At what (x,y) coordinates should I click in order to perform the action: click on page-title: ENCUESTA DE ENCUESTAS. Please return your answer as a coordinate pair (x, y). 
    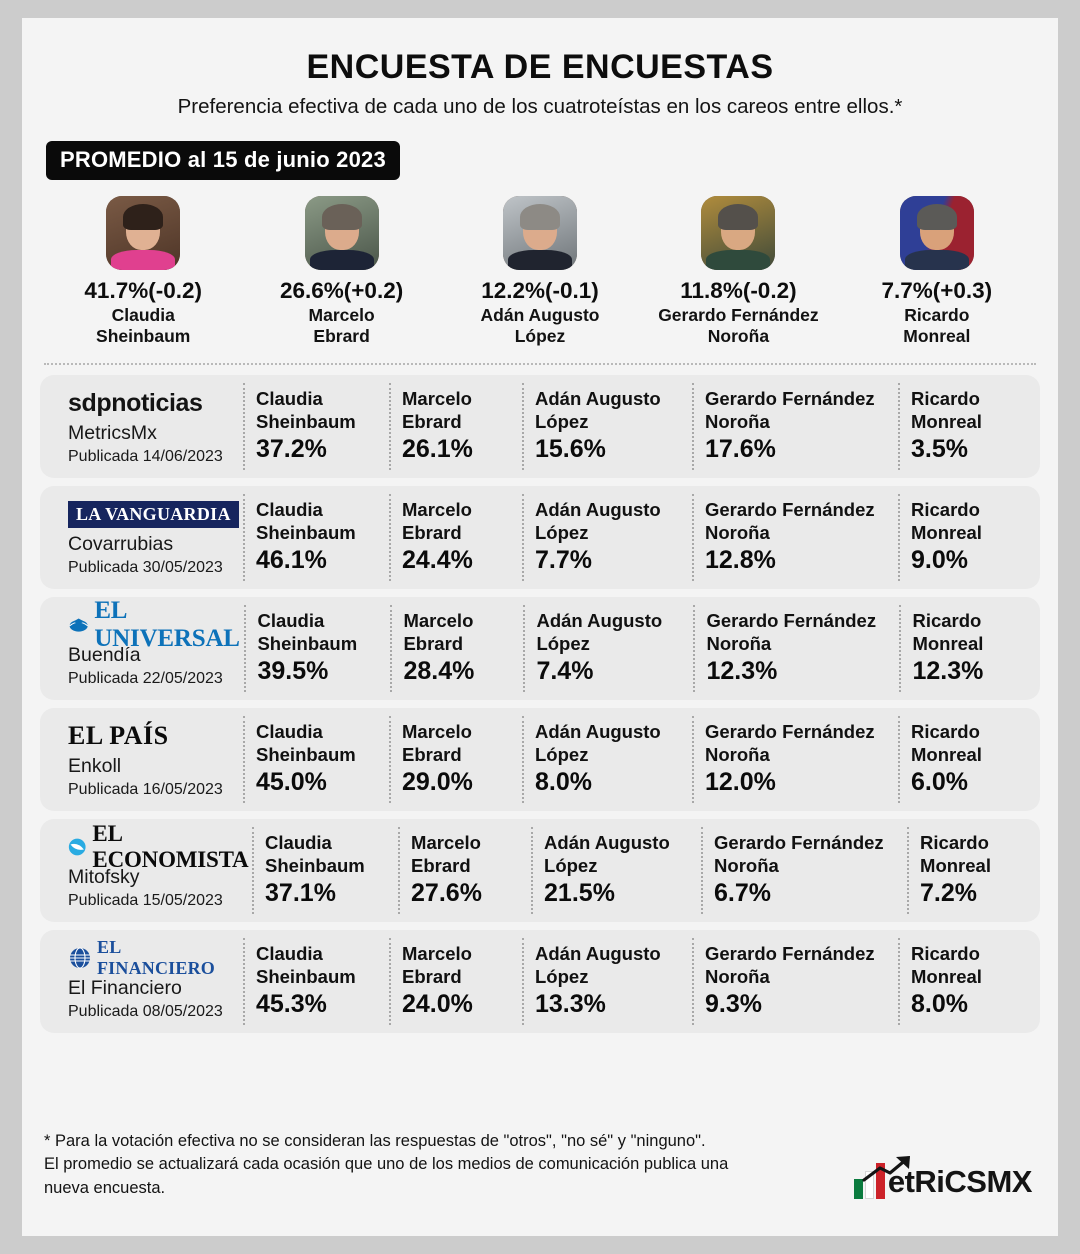
    Looking at the image, I should click on (540, 67).